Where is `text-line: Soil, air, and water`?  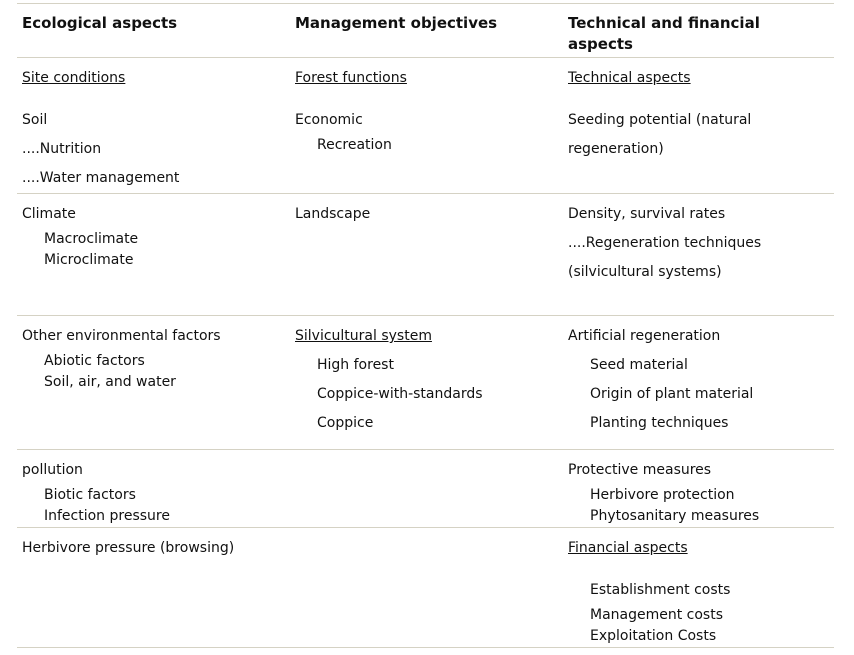
text-line: Soil, air, and water is located at coordinates (110, 382).